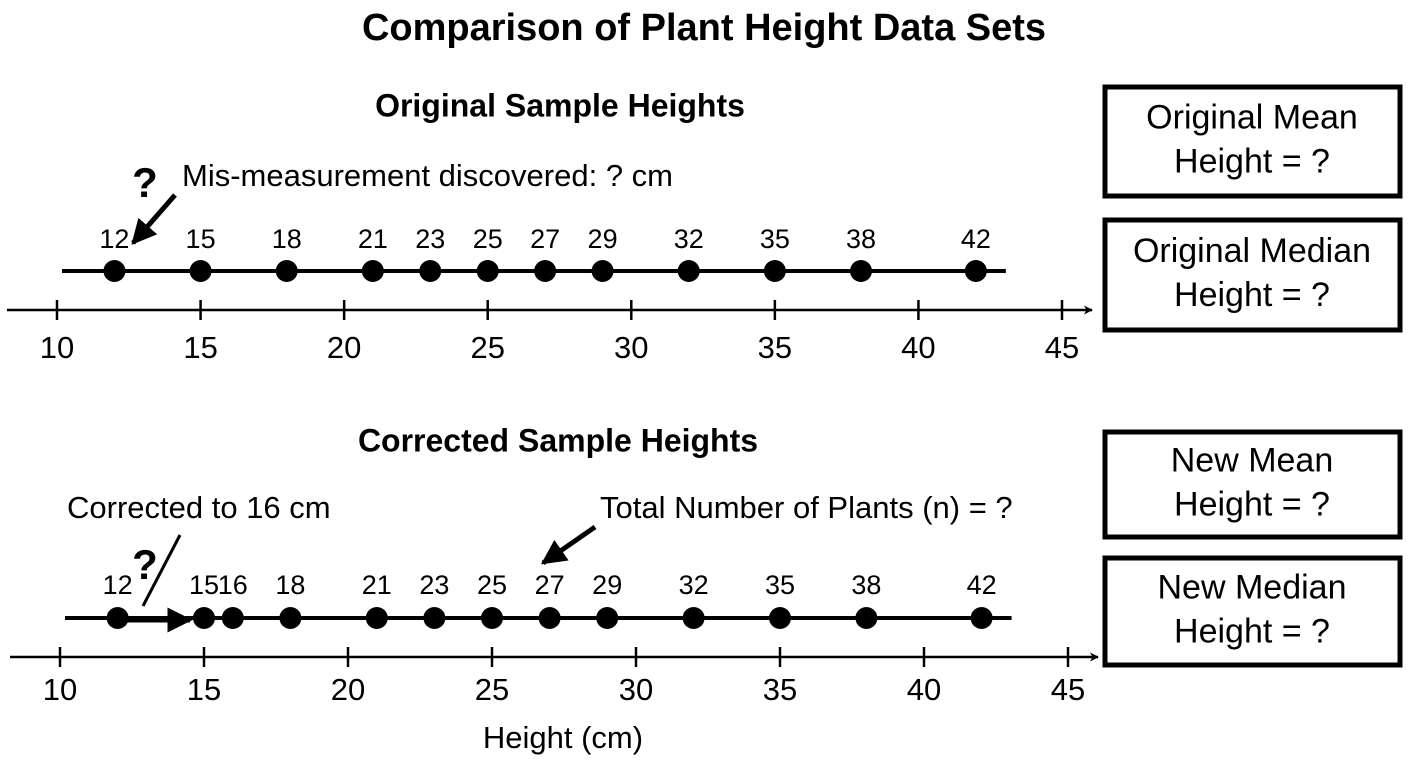 This screenshot has width=1408, height=768. I want to click on info-box-text: Original Mean, so click(1252, 117).